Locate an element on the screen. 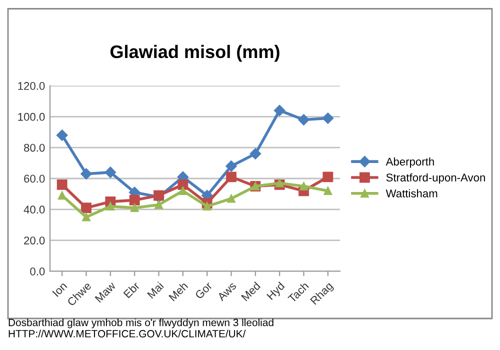 Image resolution: width=500 pixels, height=350 pixels. text: Dosbarthiad glaw ymhob mis o'r flwyddyn mewn 3 lleoliad HTTP://WWW.METOFFICE.GOV.UK/CLIMATE/UK/ is located at coordinates (141, 328).